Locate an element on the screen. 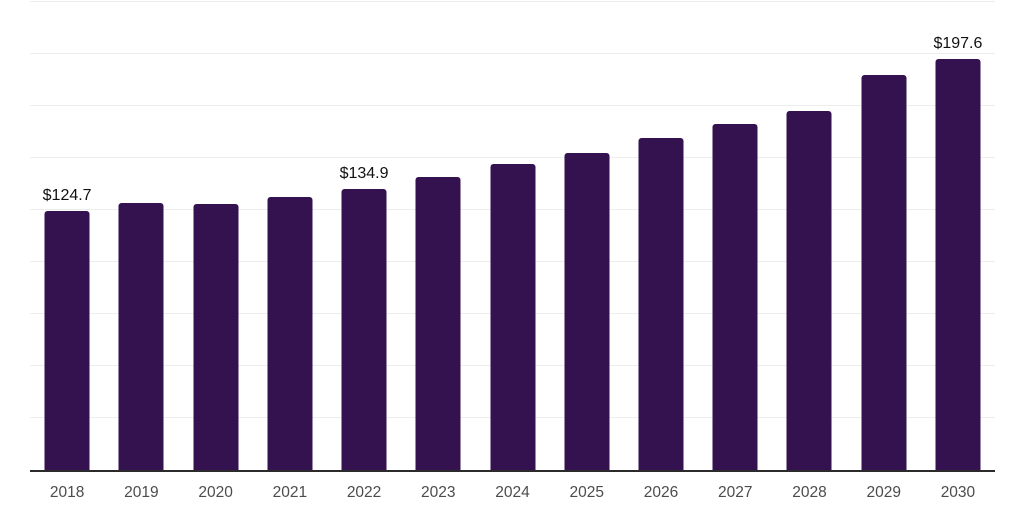 The height and width of the screenshot is (512, 1024). bar-slot-2024 is located at coordinates (512, 236).